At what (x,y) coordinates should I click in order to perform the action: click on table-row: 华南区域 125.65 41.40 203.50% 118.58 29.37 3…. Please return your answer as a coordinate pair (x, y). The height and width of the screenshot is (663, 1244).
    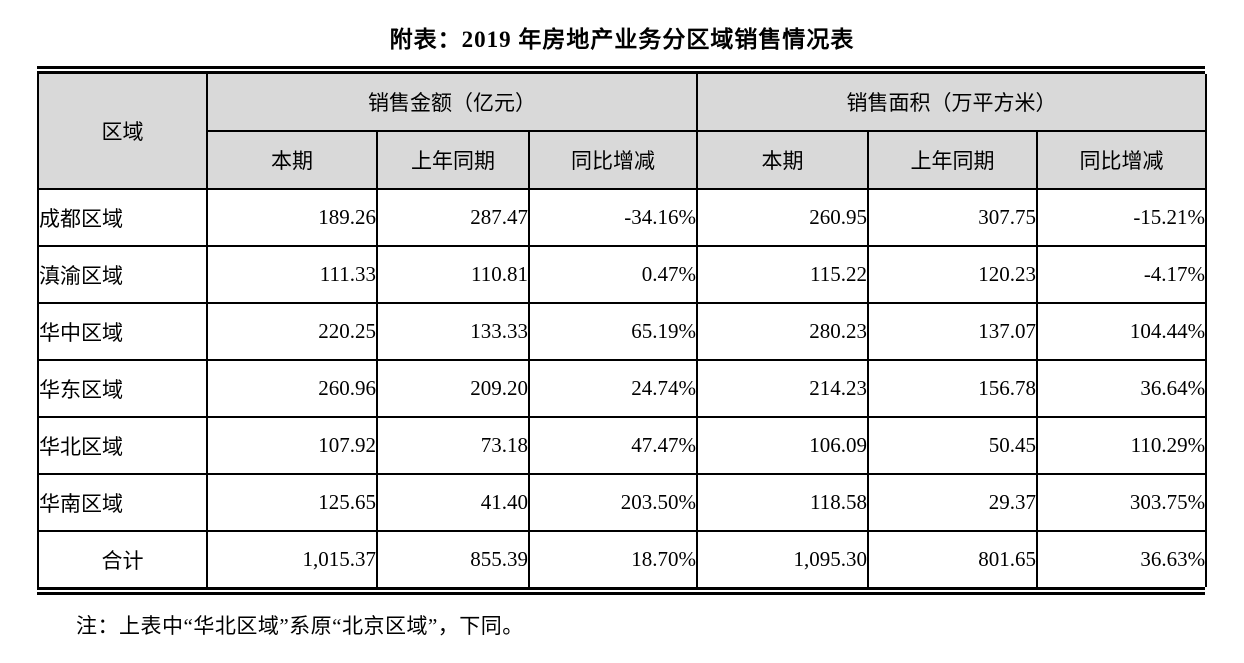
    Looking at the image, I should click on (622, 502).